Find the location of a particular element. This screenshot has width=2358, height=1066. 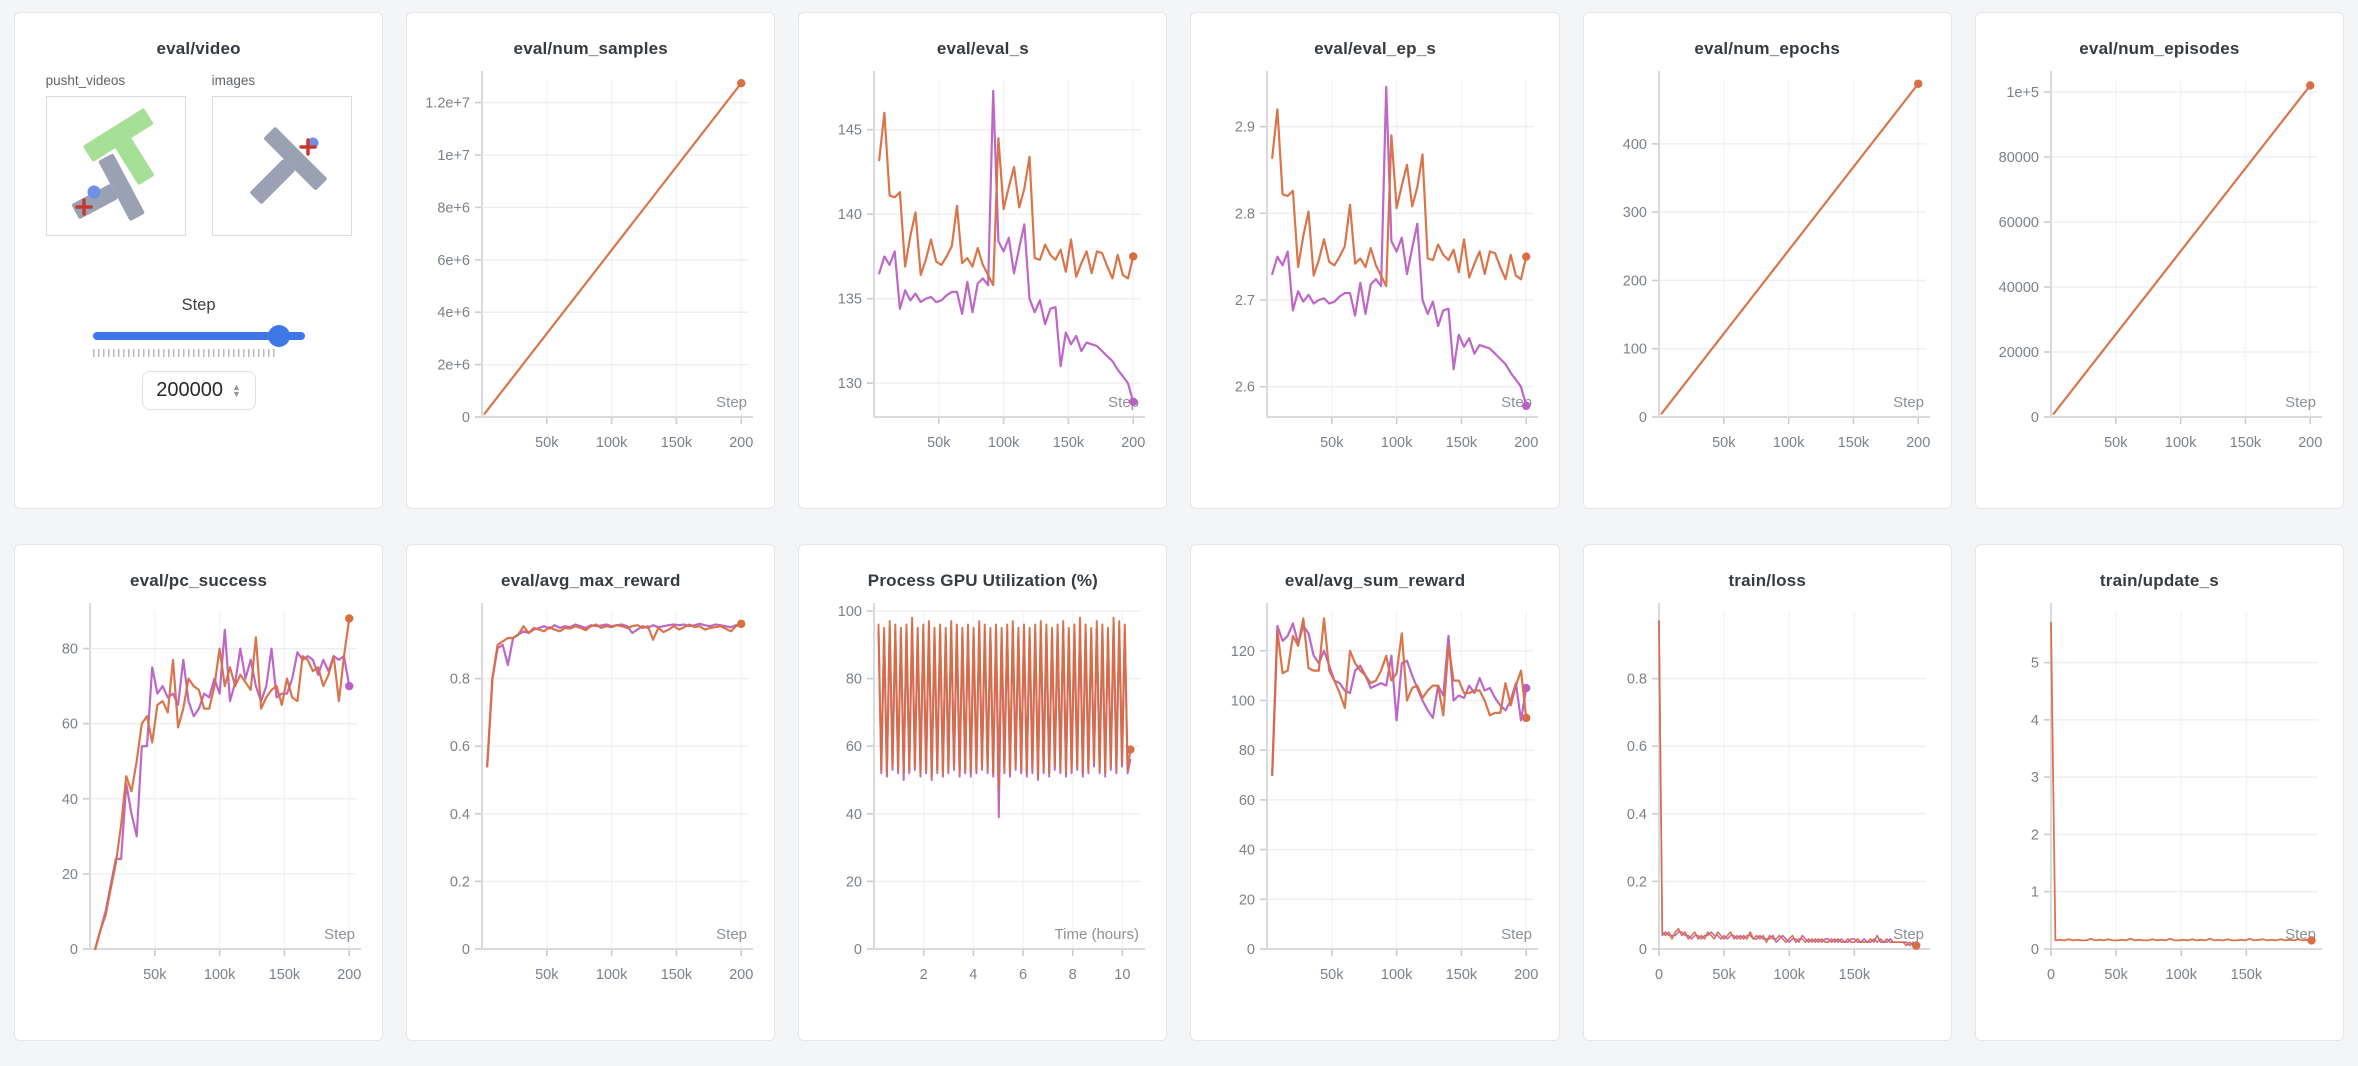

panel-title: eval/video is located at coordinates (198, 48).